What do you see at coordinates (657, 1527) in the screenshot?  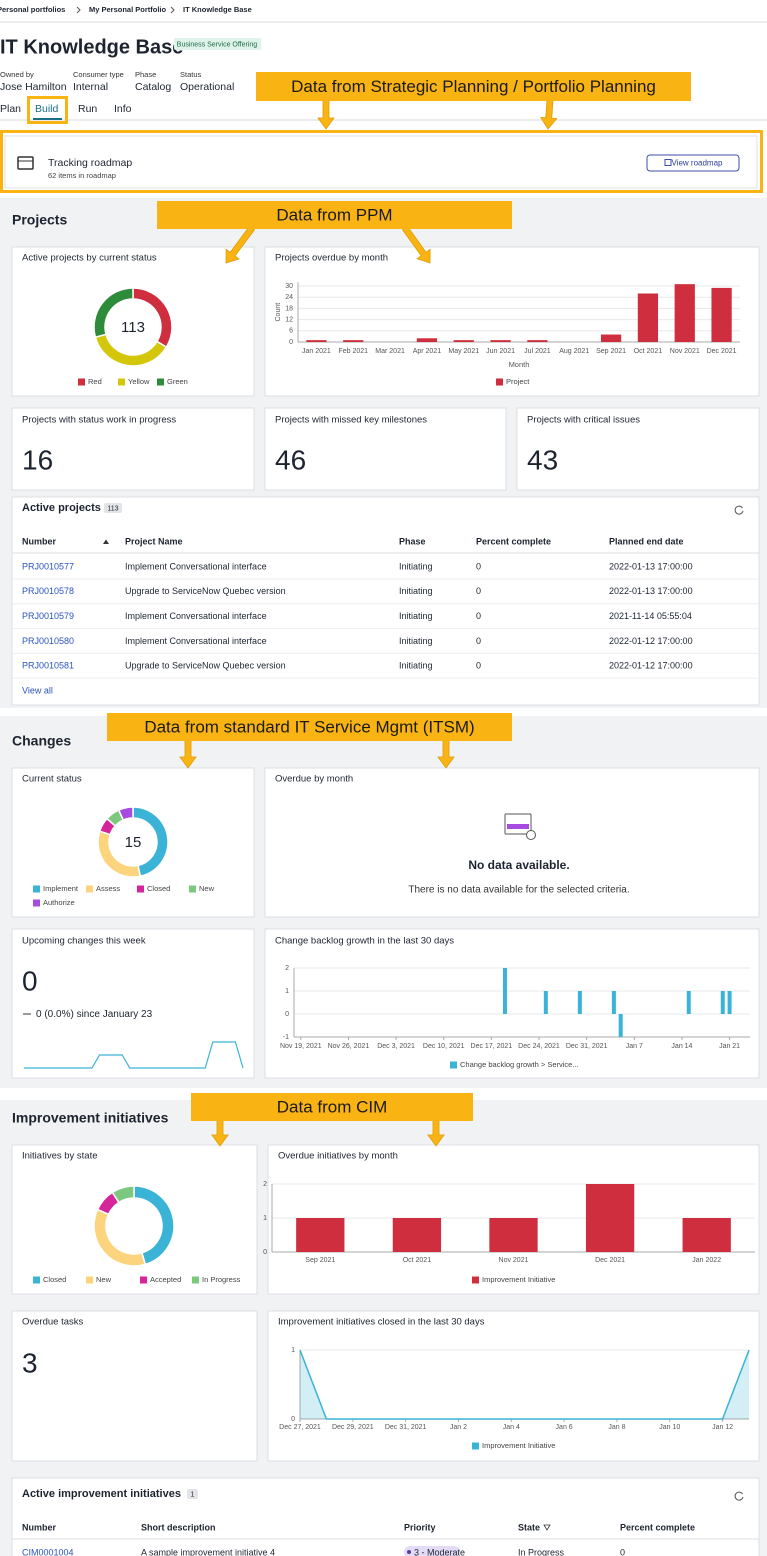 I see `column-header: Percent complete` at bounding box center [657, 1527].